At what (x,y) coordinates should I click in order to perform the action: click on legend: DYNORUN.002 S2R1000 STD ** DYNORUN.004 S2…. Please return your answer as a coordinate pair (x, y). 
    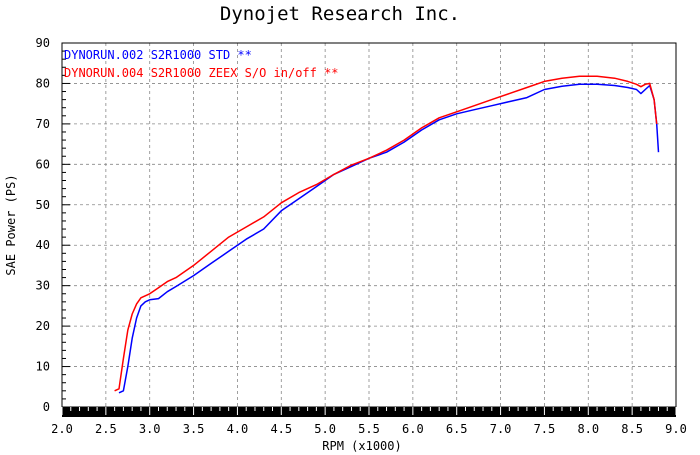
    Looking at the image, I should click on (201, 64).